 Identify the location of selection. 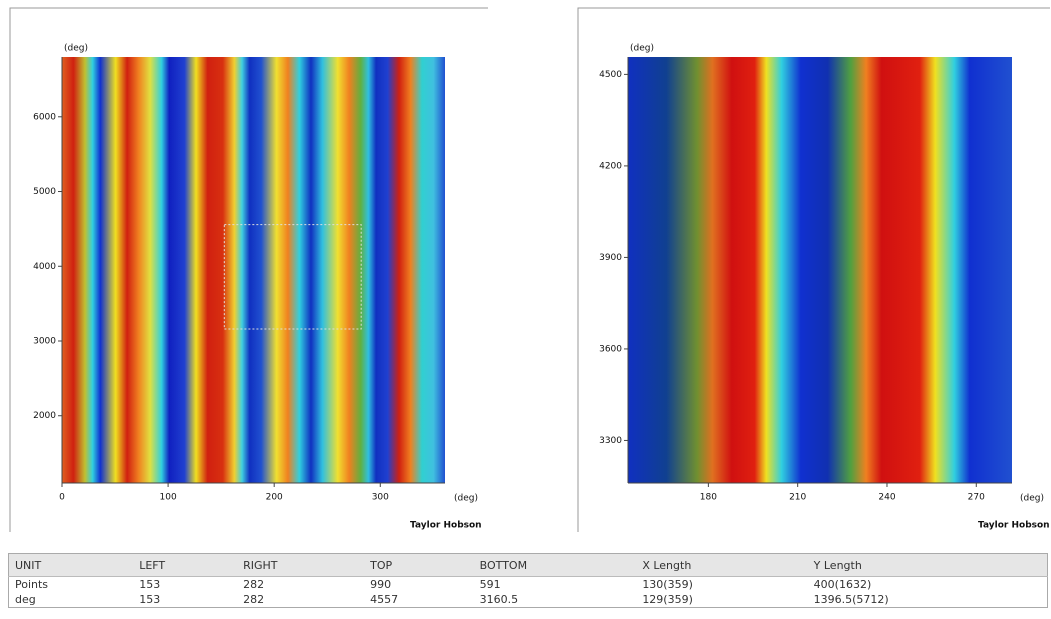
(292, 277).